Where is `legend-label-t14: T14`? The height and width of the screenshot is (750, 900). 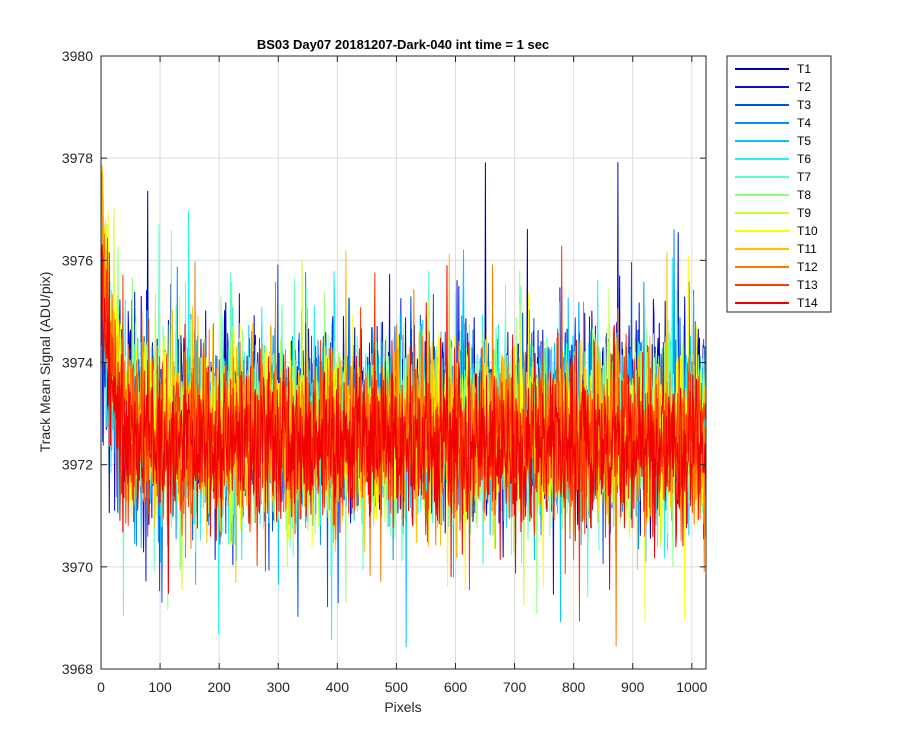 legend-label-t14: T14 is located at coordinates (807, 303).